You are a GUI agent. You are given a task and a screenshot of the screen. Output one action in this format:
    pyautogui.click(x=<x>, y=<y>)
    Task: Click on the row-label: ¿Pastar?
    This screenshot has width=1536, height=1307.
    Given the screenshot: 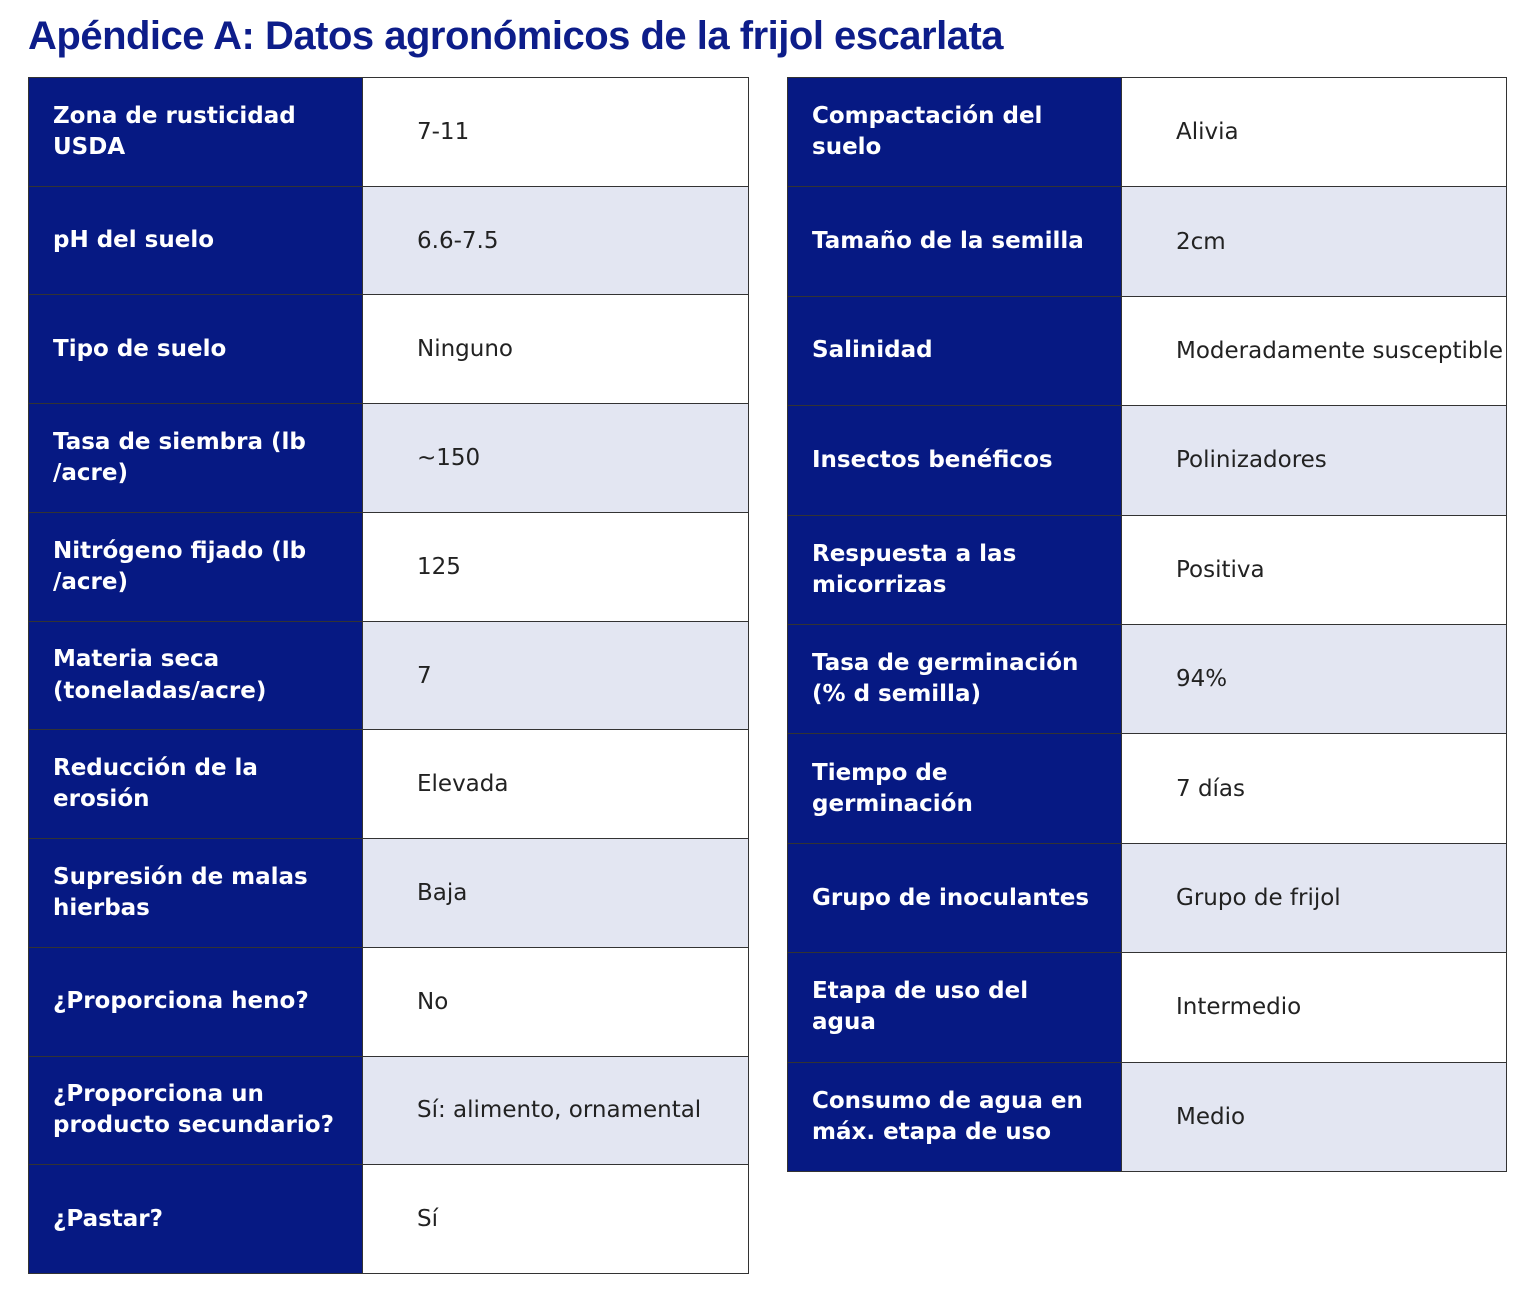 What is the action you would take?
    pyautogui.click(x=196, y=1219)
    